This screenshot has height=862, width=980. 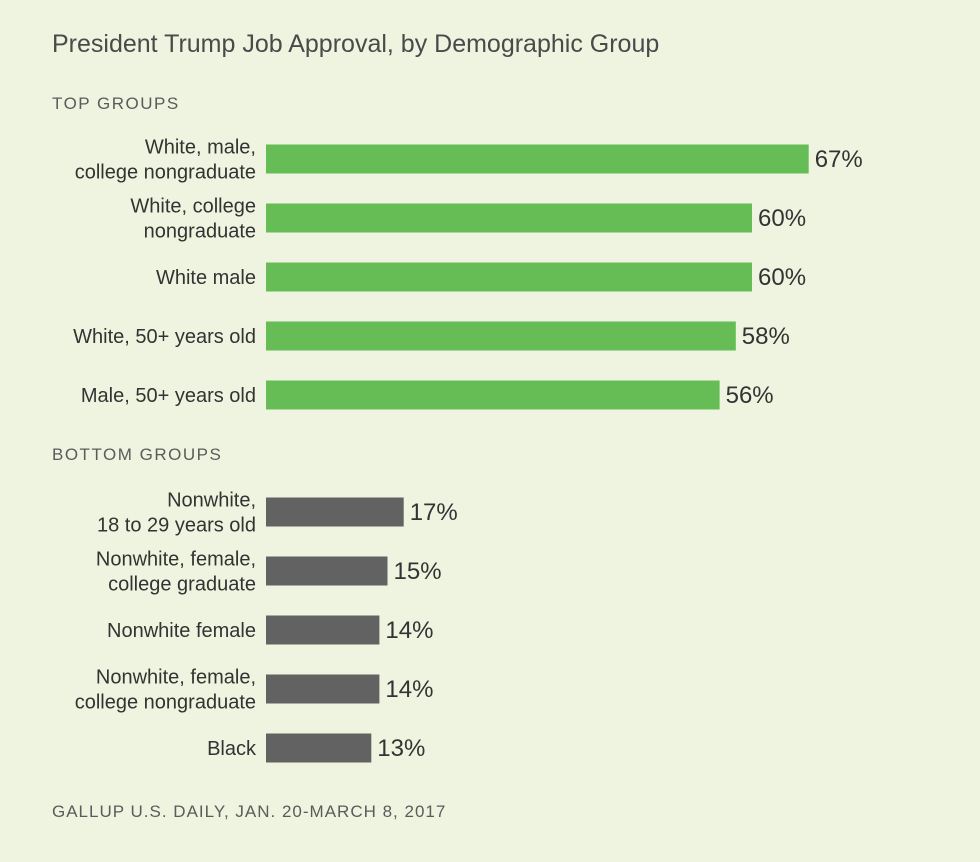 I want to click on category-label-bottom-4: Nonwhite, female, college nongraduate, so click(x=165, y=690).